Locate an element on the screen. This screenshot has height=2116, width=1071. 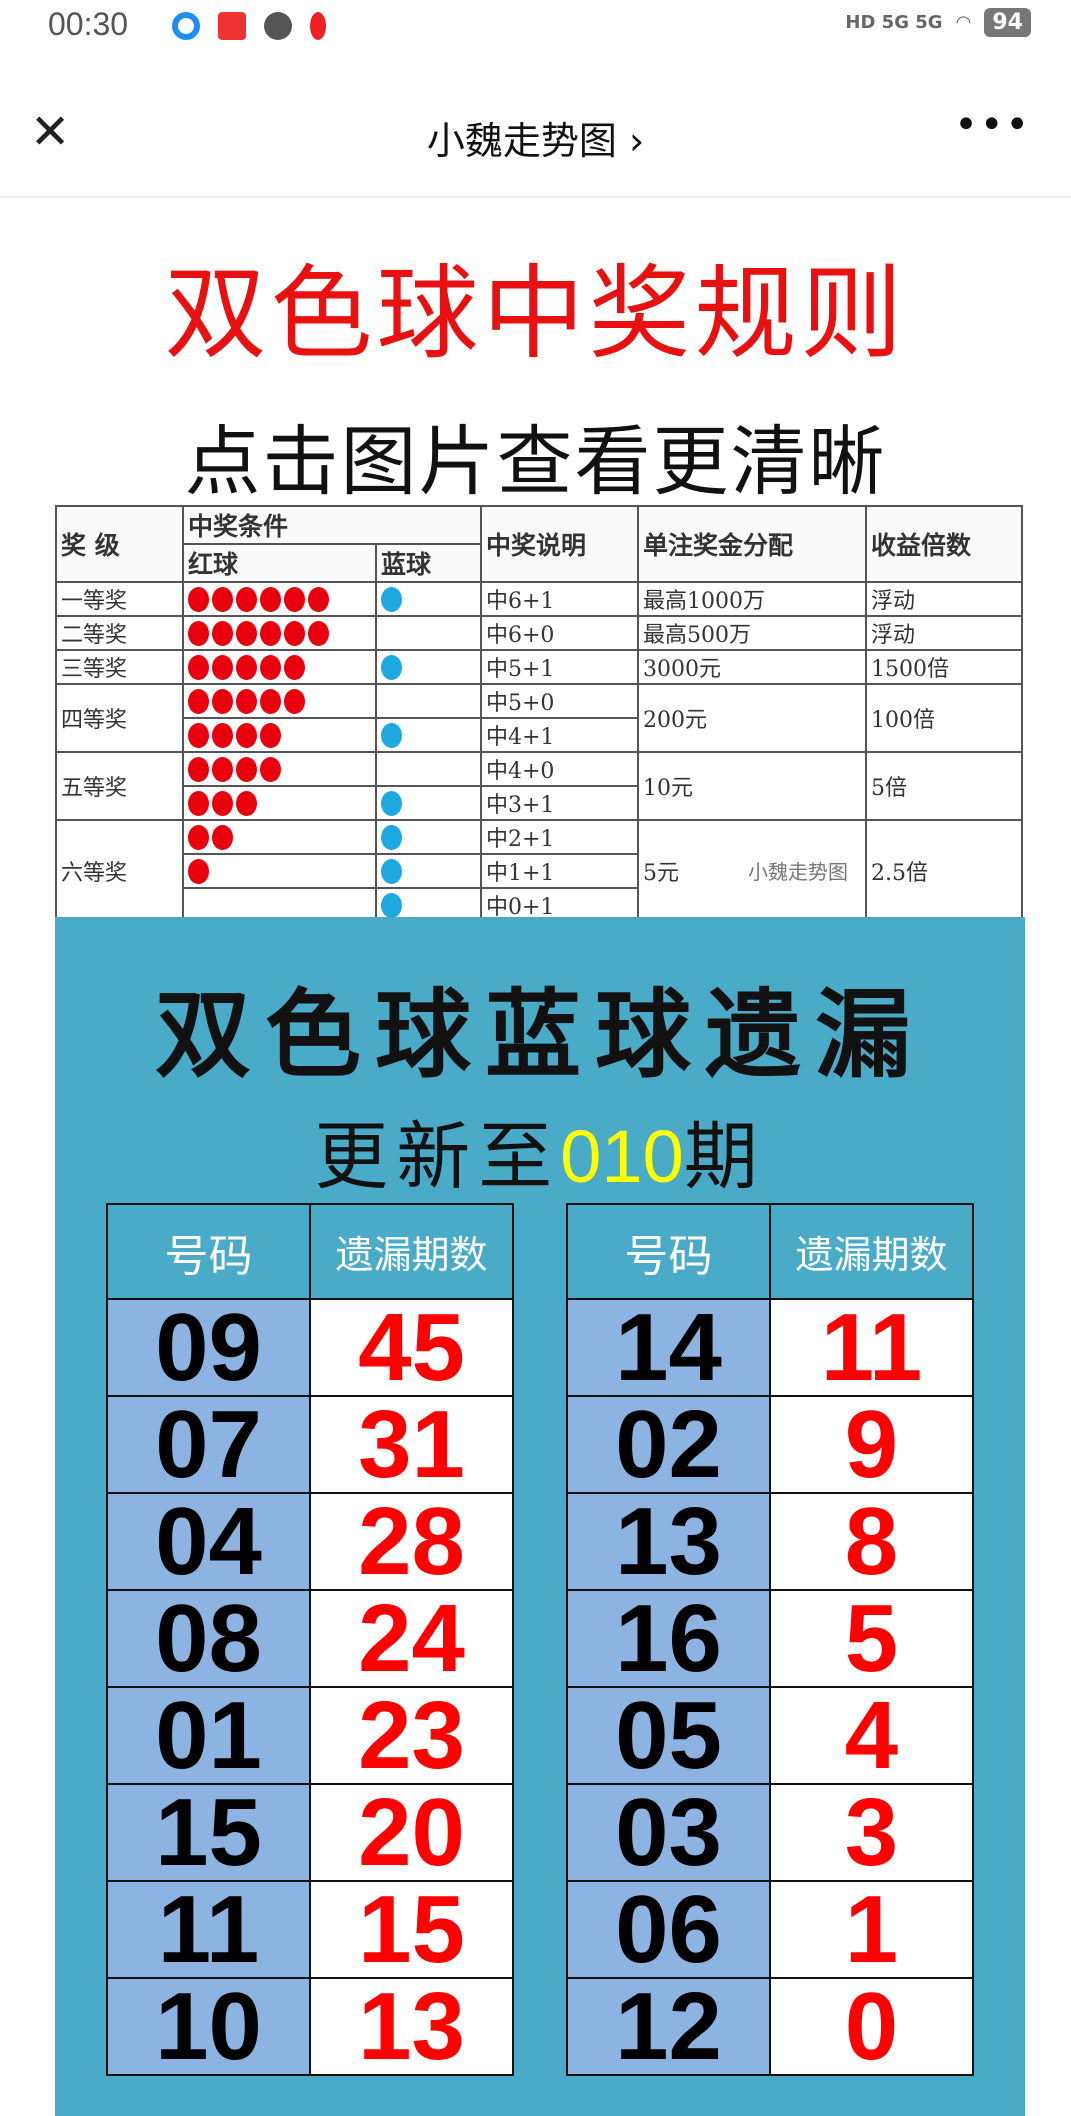
prize-multiple: 1500倍 is located at coordinates (944, 667).